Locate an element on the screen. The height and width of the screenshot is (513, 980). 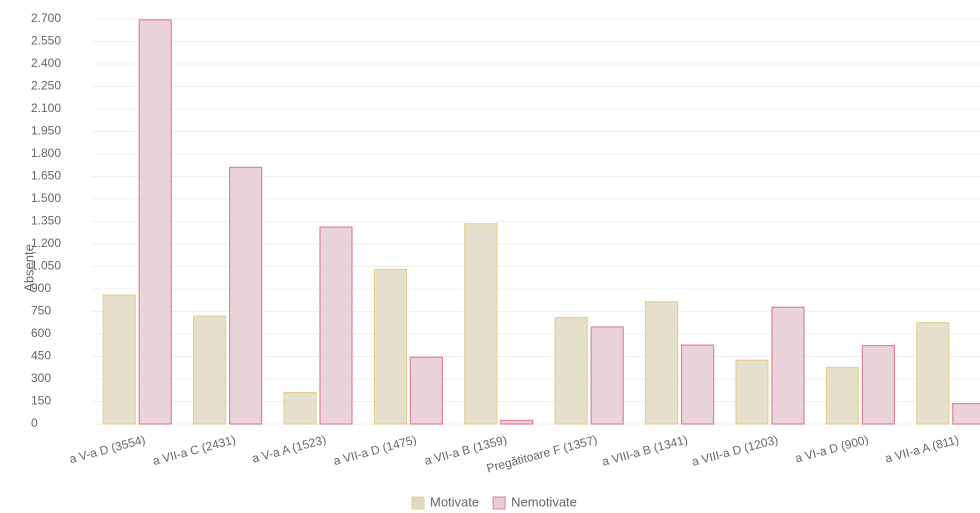
y-tick-label: 1.650 is located at coordinates (46, 176).